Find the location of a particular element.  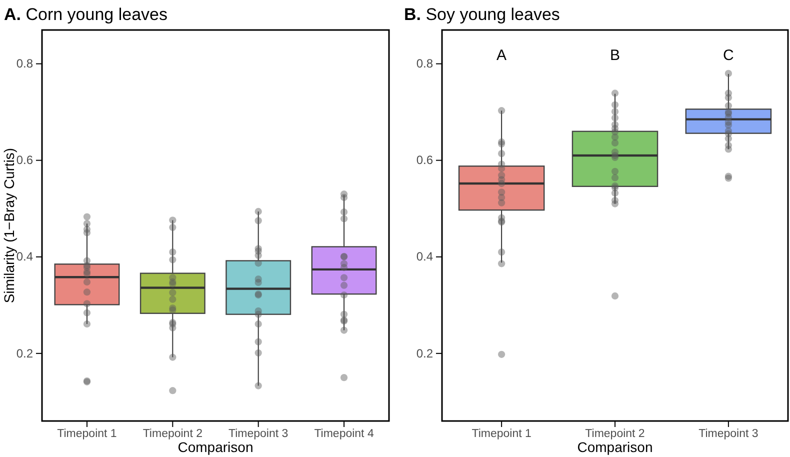

annotation: C is located at coordinates (728, 55).